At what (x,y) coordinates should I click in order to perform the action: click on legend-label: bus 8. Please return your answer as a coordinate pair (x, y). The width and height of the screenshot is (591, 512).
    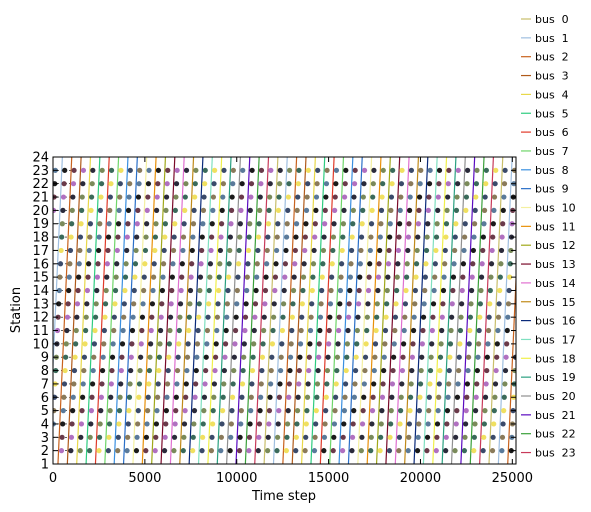
    Looking at the image, I should click on (552, 170).